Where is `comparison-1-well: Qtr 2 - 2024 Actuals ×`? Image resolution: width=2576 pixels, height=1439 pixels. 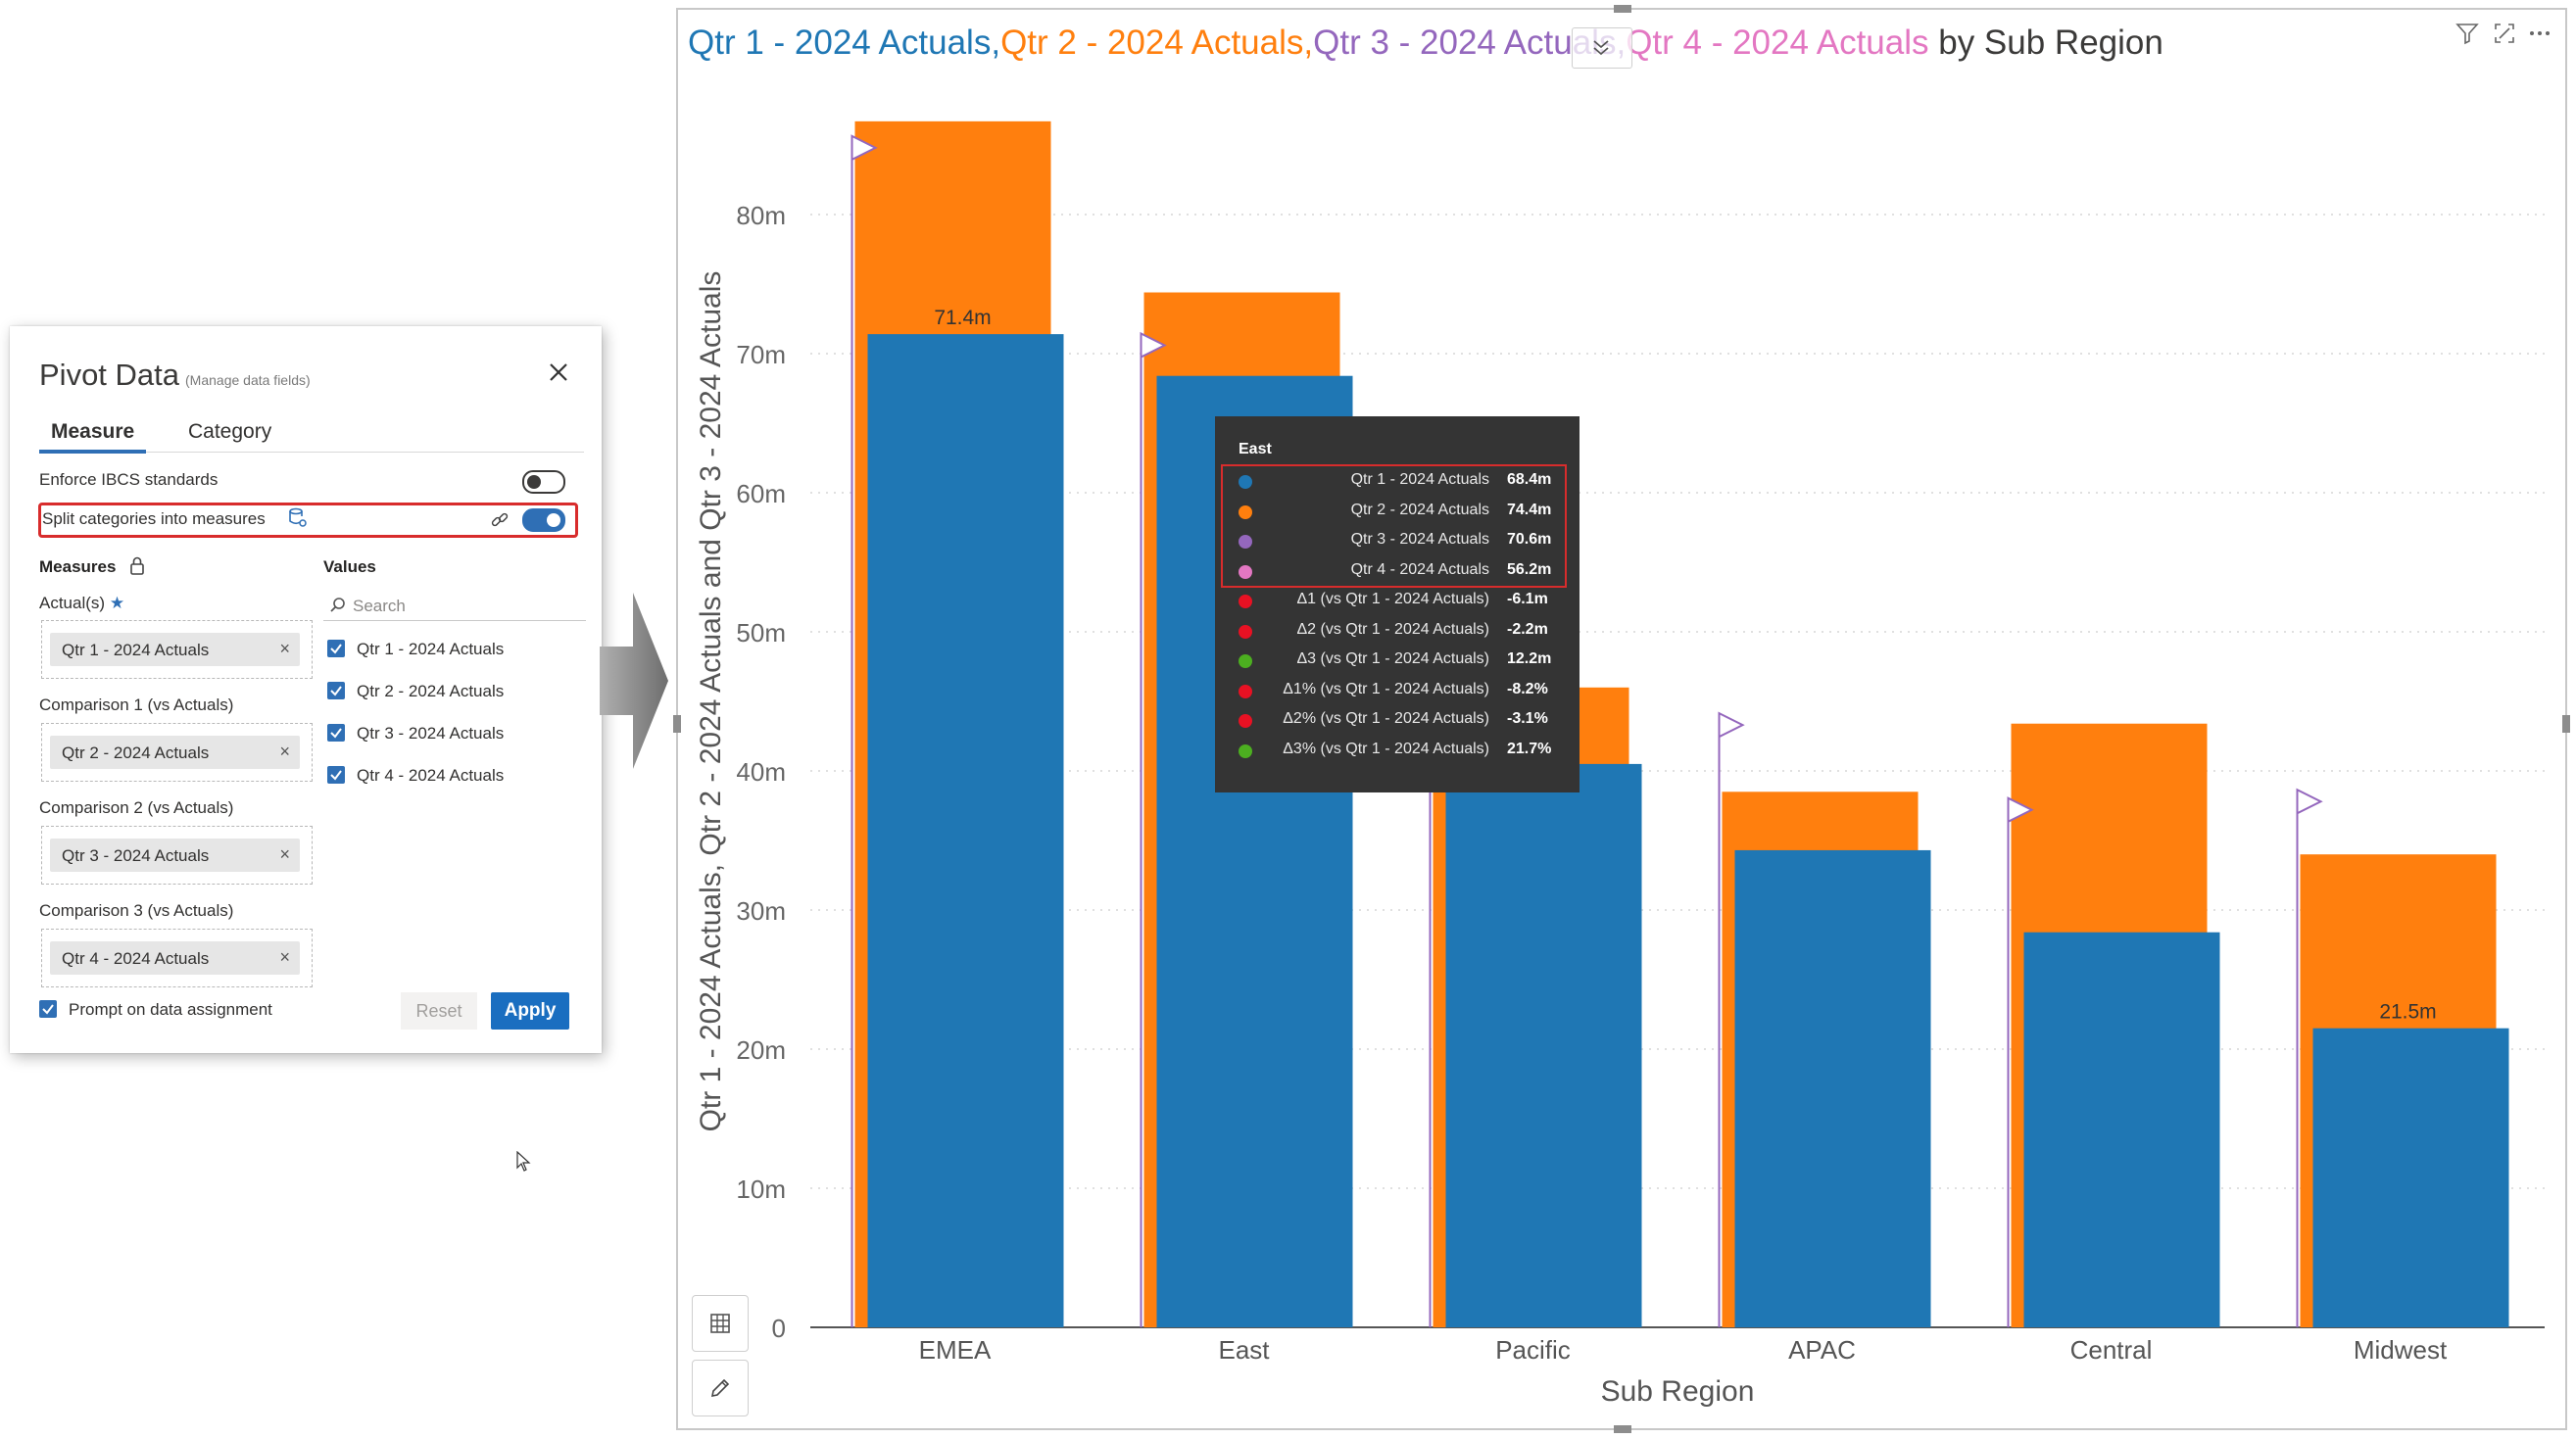
comparison-1-well: Qtr 2 - 2024 Actuals × is located at coordinates (177, 752).